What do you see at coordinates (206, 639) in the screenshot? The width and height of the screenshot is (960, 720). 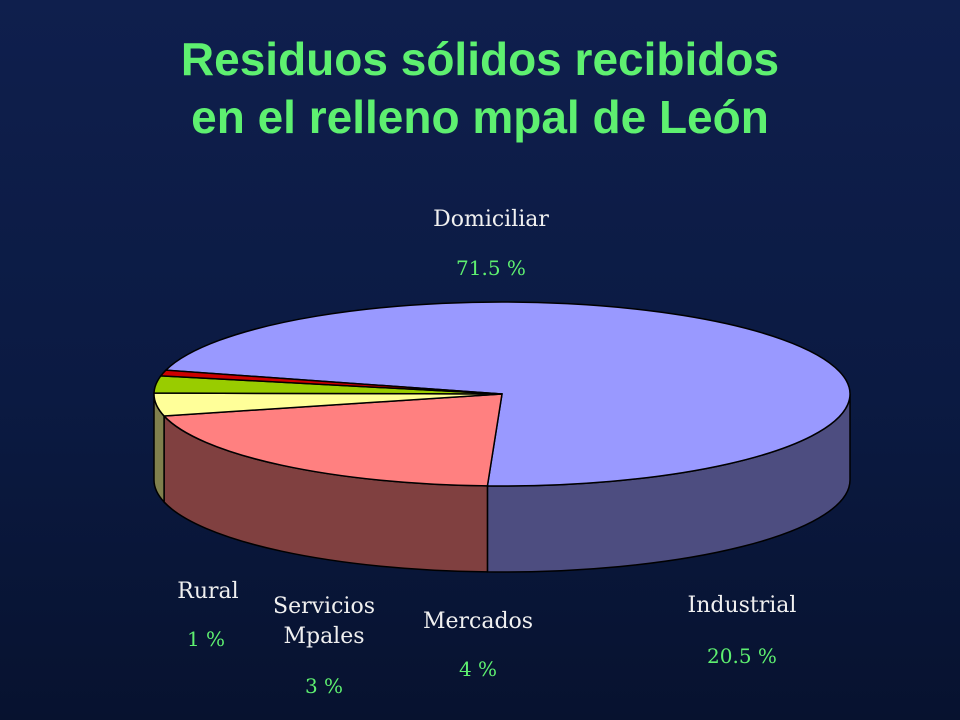 I see `slice-value-rural: 1 %` at bounding box center [206, 639].